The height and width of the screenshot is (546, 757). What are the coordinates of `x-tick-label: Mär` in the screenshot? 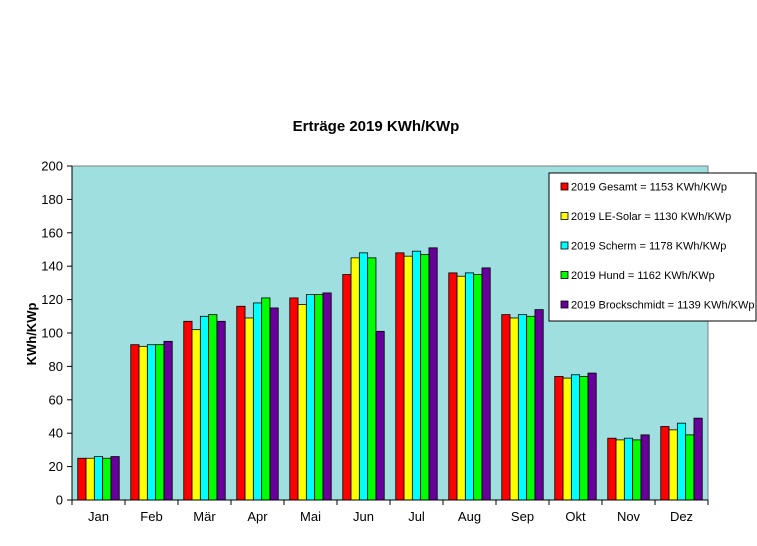 It's located at (204, 516).